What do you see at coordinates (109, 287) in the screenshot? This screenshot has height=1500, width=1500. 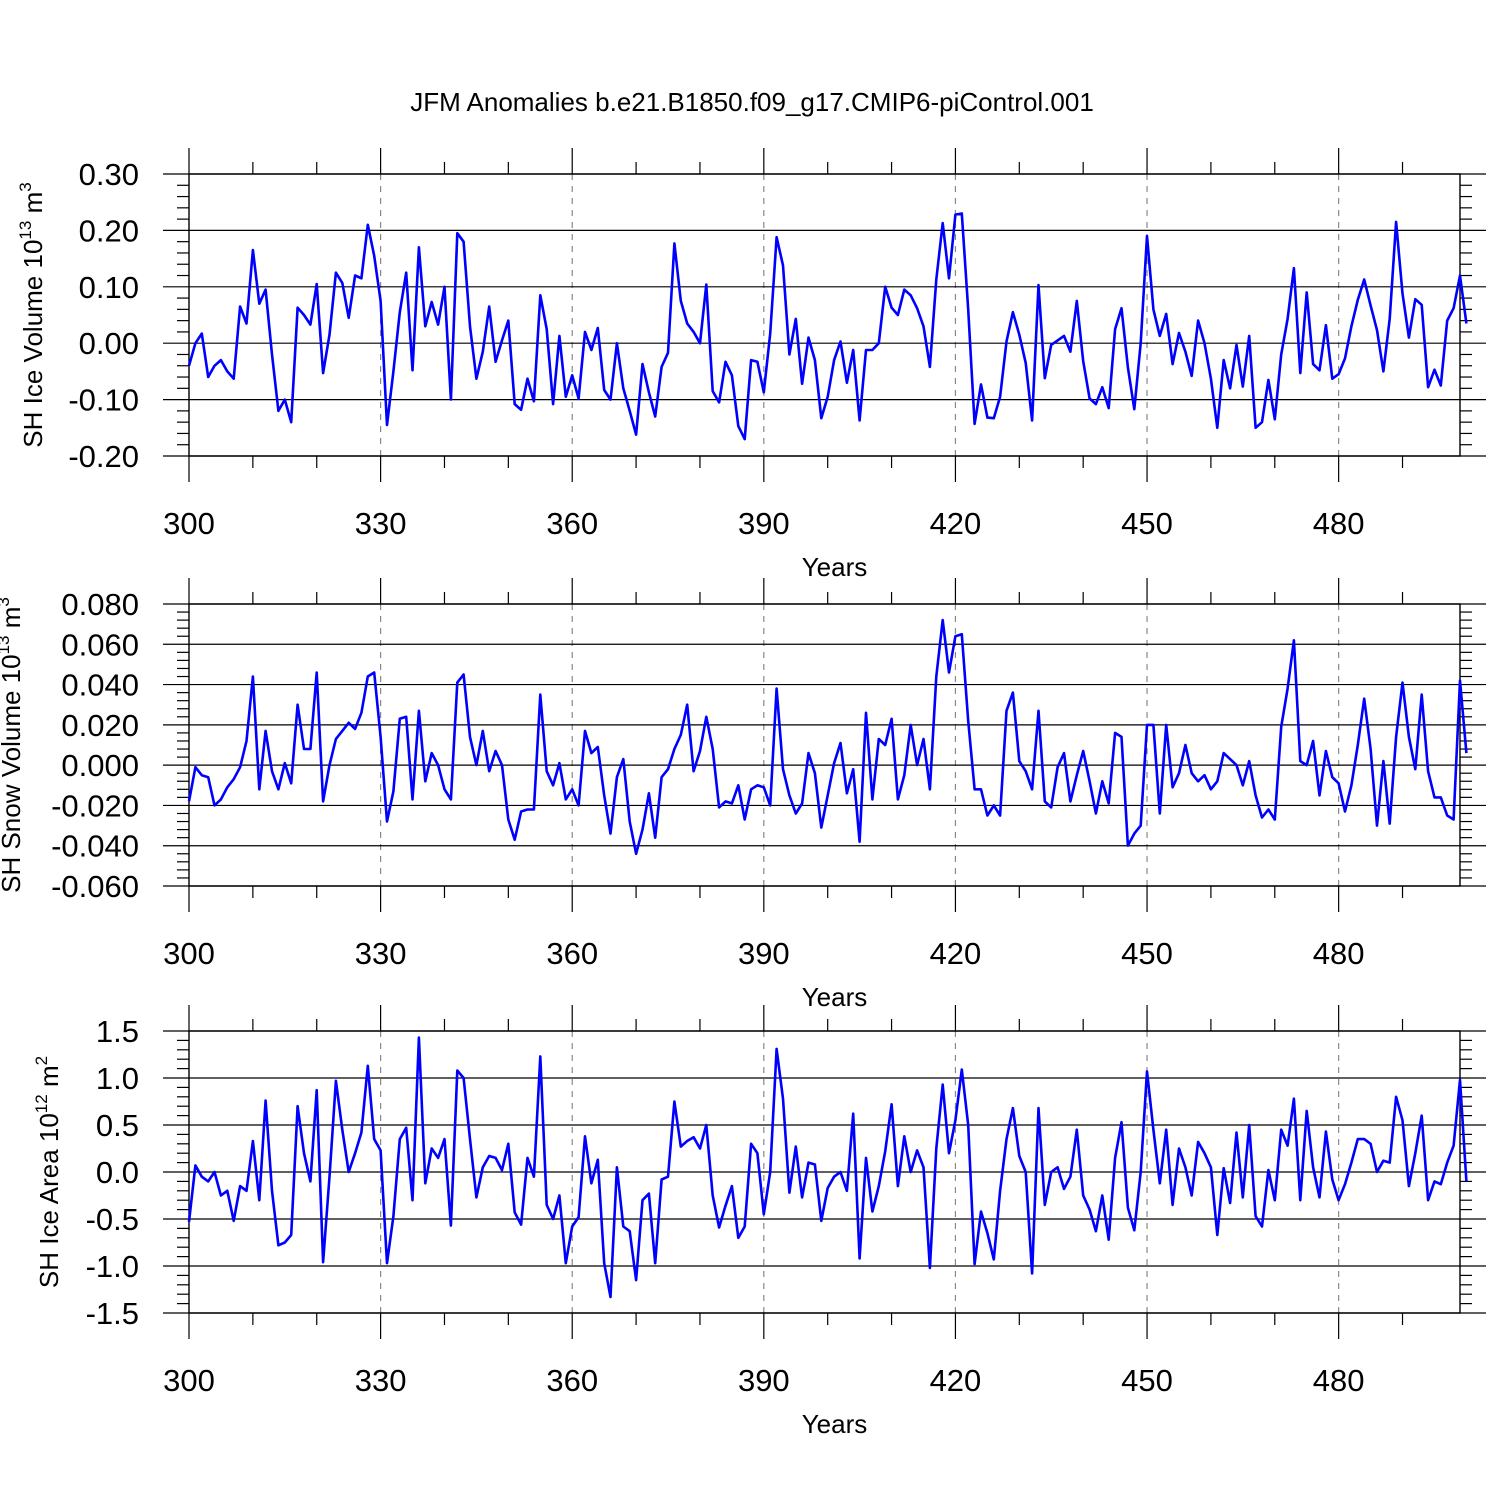 I see `y-tick-label: 0.10` at bounding box center [109, 287].